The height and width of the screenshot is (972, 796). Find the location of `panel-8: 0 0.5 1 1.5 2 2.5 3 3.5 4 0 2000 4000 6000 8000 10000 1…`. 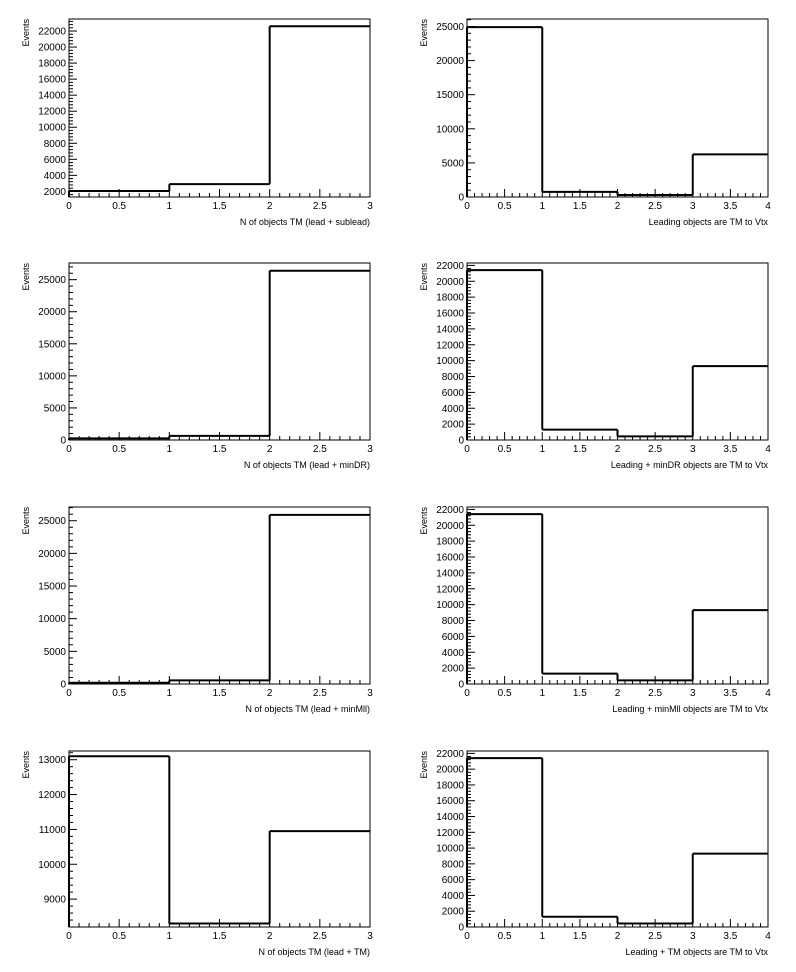

panel-8: 0 0.5 1 1.5 2 2.5 3 3.5 4 0 2000 4000 6000 8000 10000 1… is located at coordinates (595, 853).